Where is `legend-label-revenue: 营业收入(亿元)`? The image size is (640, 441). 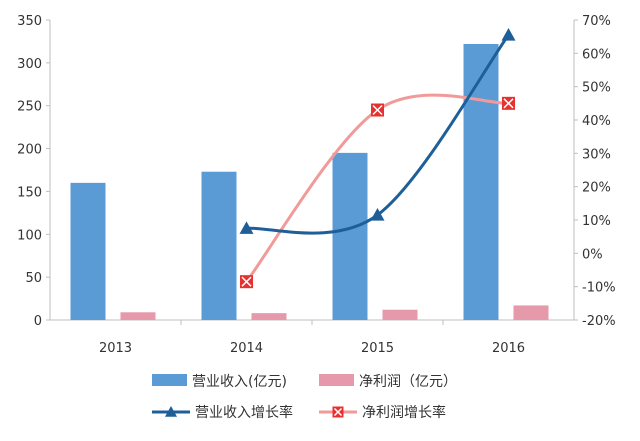 legend-label-revenue: 营业收入(亿元) is located at coordinates (239, 382).